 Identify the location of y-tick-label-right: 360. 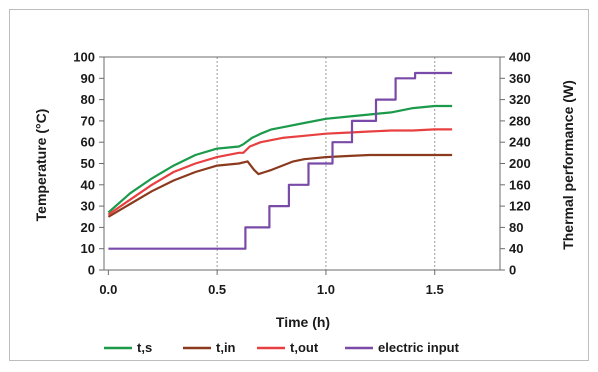
(520, 78).